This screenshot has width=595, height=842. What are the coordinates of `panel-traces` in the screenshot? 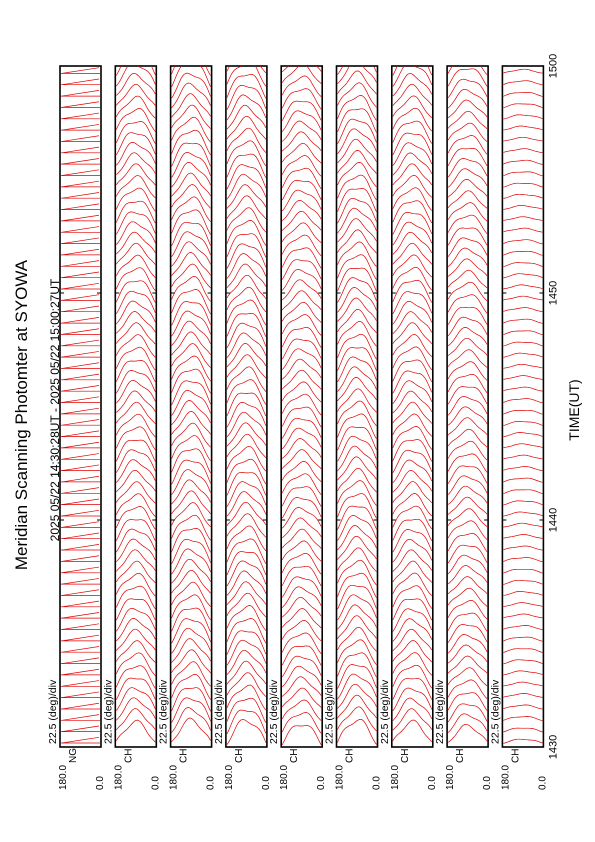 It's located at (412, 404).